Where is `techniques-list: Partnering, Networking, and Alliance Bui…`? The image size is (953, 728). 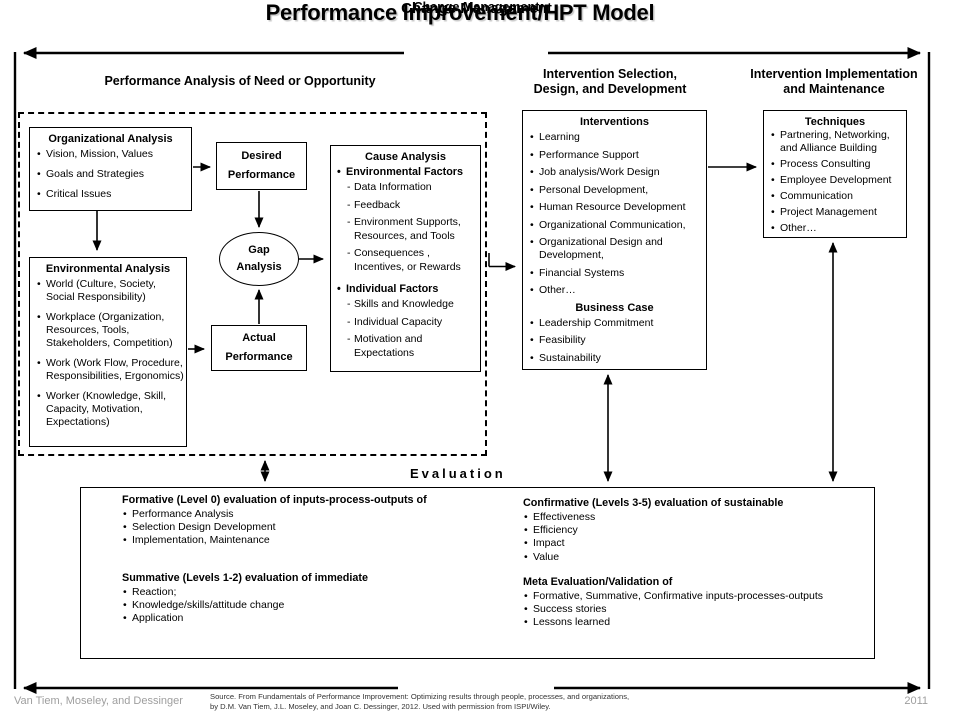
techniques-list: Partnering, Networking, and Alliance Bui… is located at coordinates (835, 182).